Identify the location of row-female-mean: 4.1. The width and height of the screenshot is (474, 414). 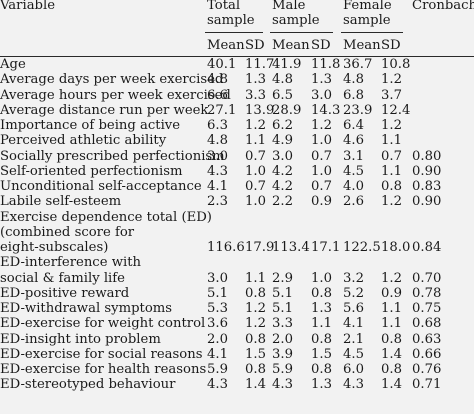
(353, 324).